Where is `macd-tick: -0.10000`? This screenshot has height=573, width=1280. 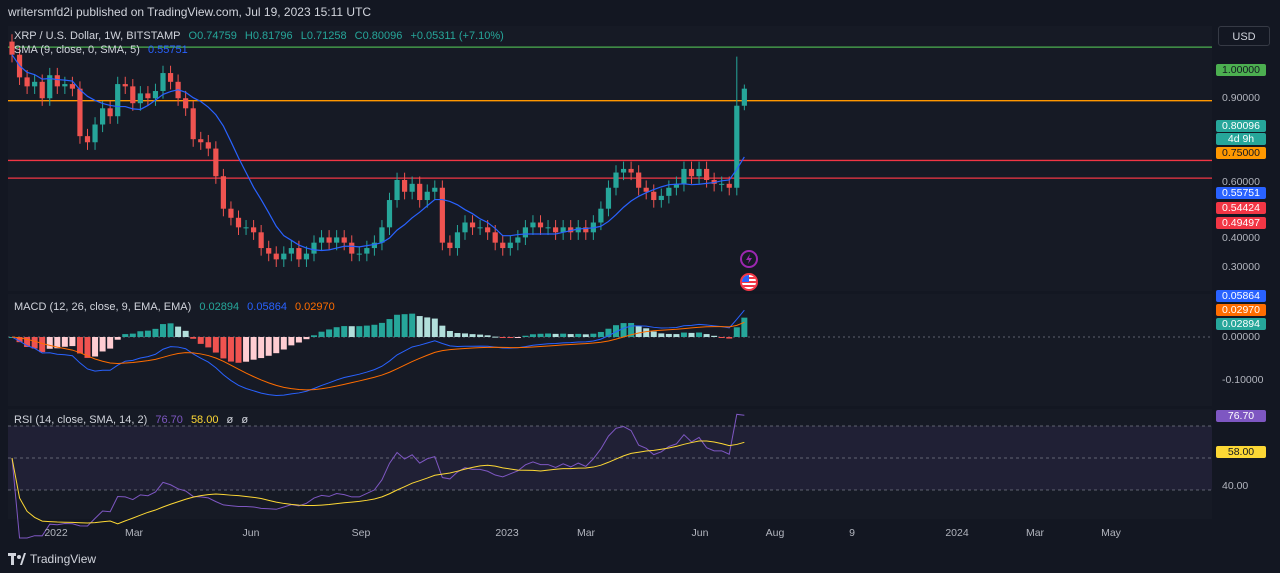
macd-tick: -0.10000 is located at coordinates (1243, 380).